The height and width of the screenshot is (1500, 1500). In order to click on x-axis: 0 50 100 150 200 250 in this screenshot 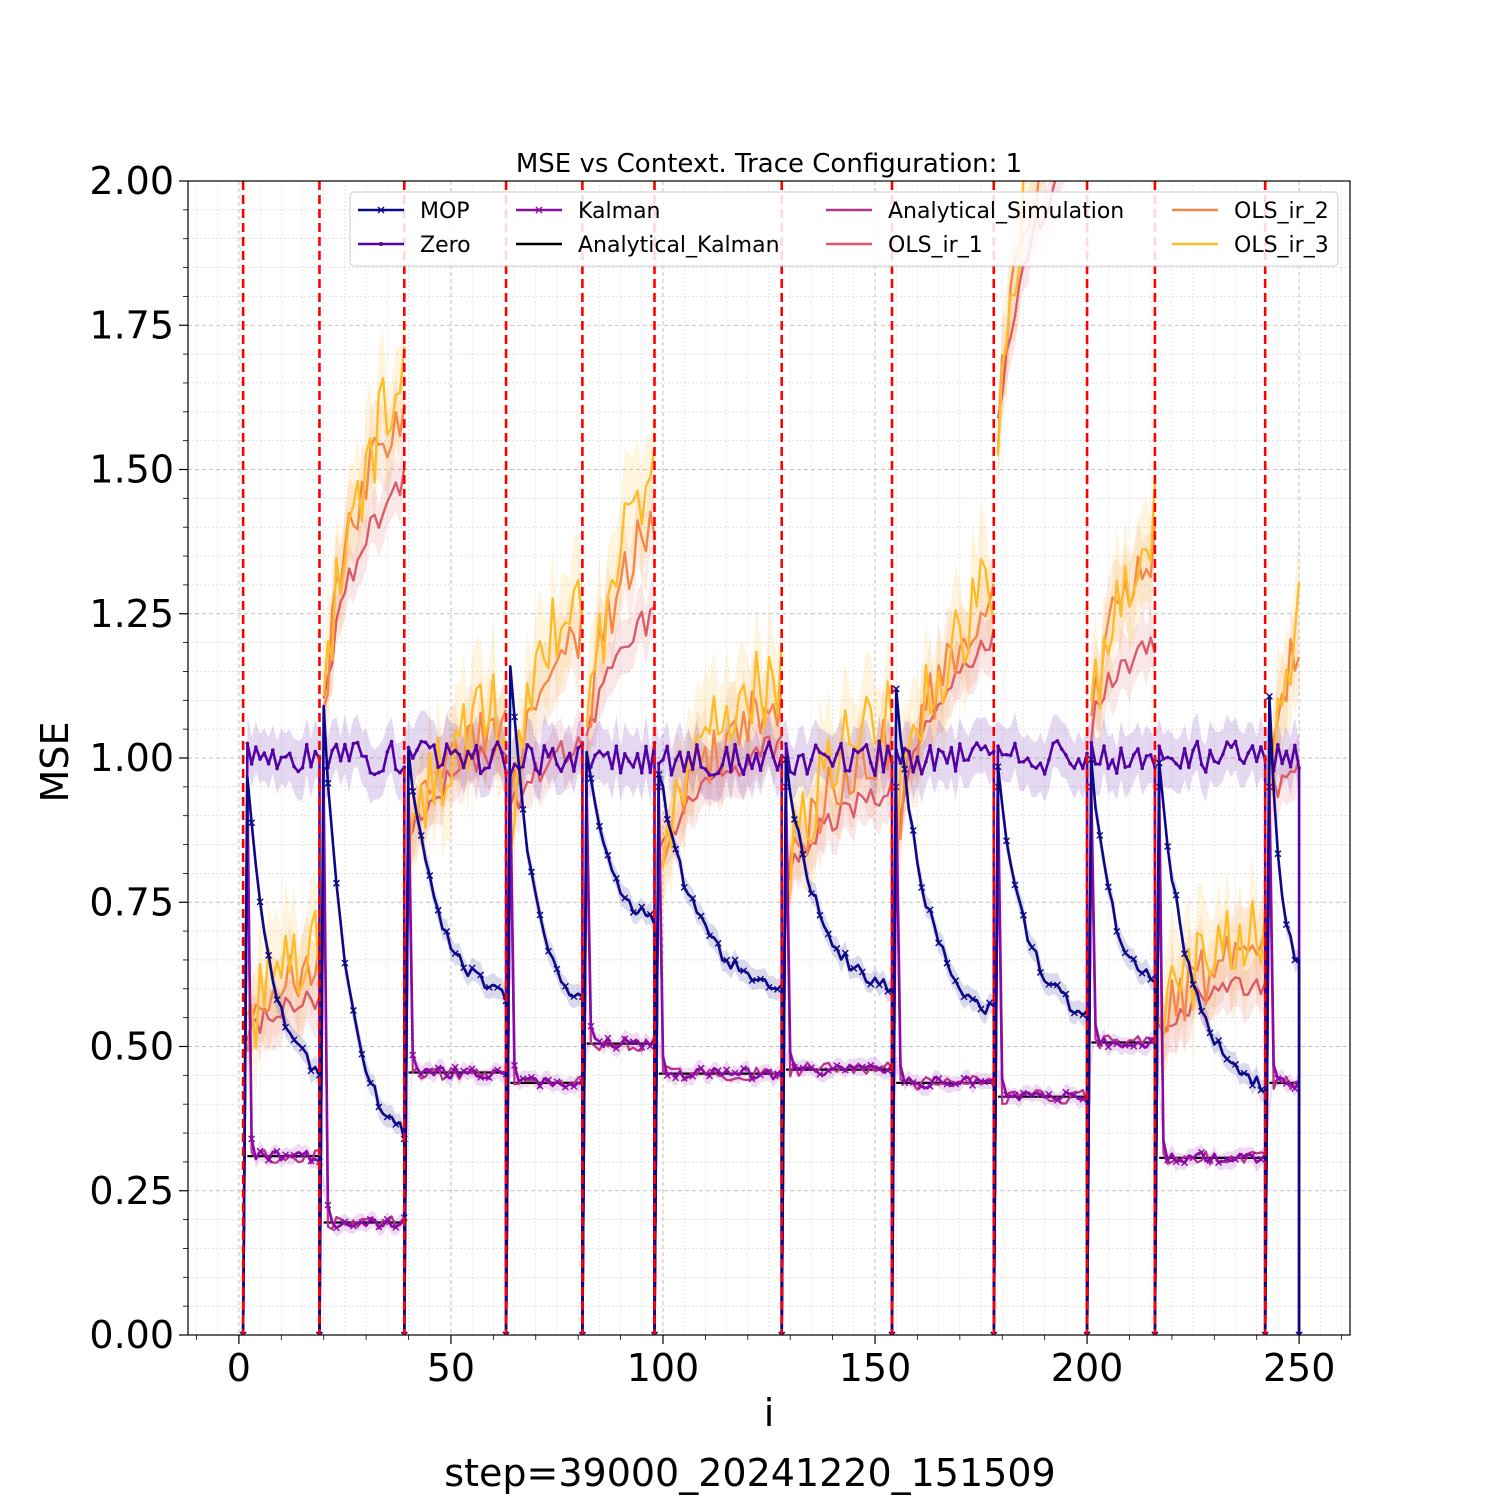, I will do `click(769, 1362)`.